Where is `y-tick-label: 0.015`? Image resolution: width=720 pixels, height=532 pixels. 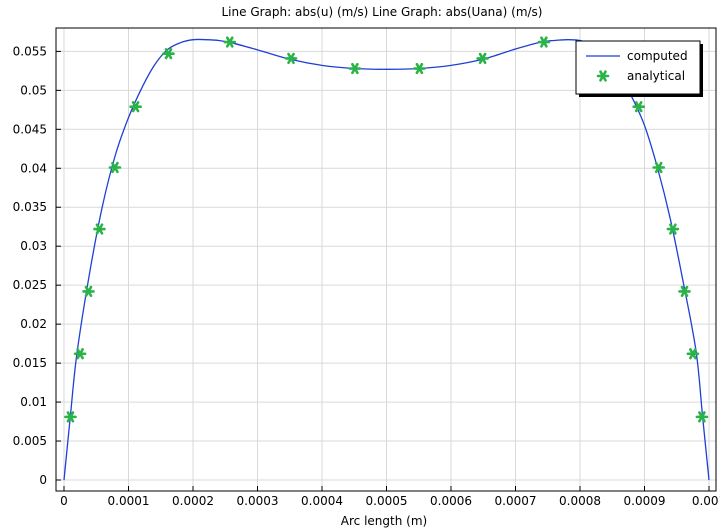 y-tick-label: 0.015 is located at coordinates (30, 363).